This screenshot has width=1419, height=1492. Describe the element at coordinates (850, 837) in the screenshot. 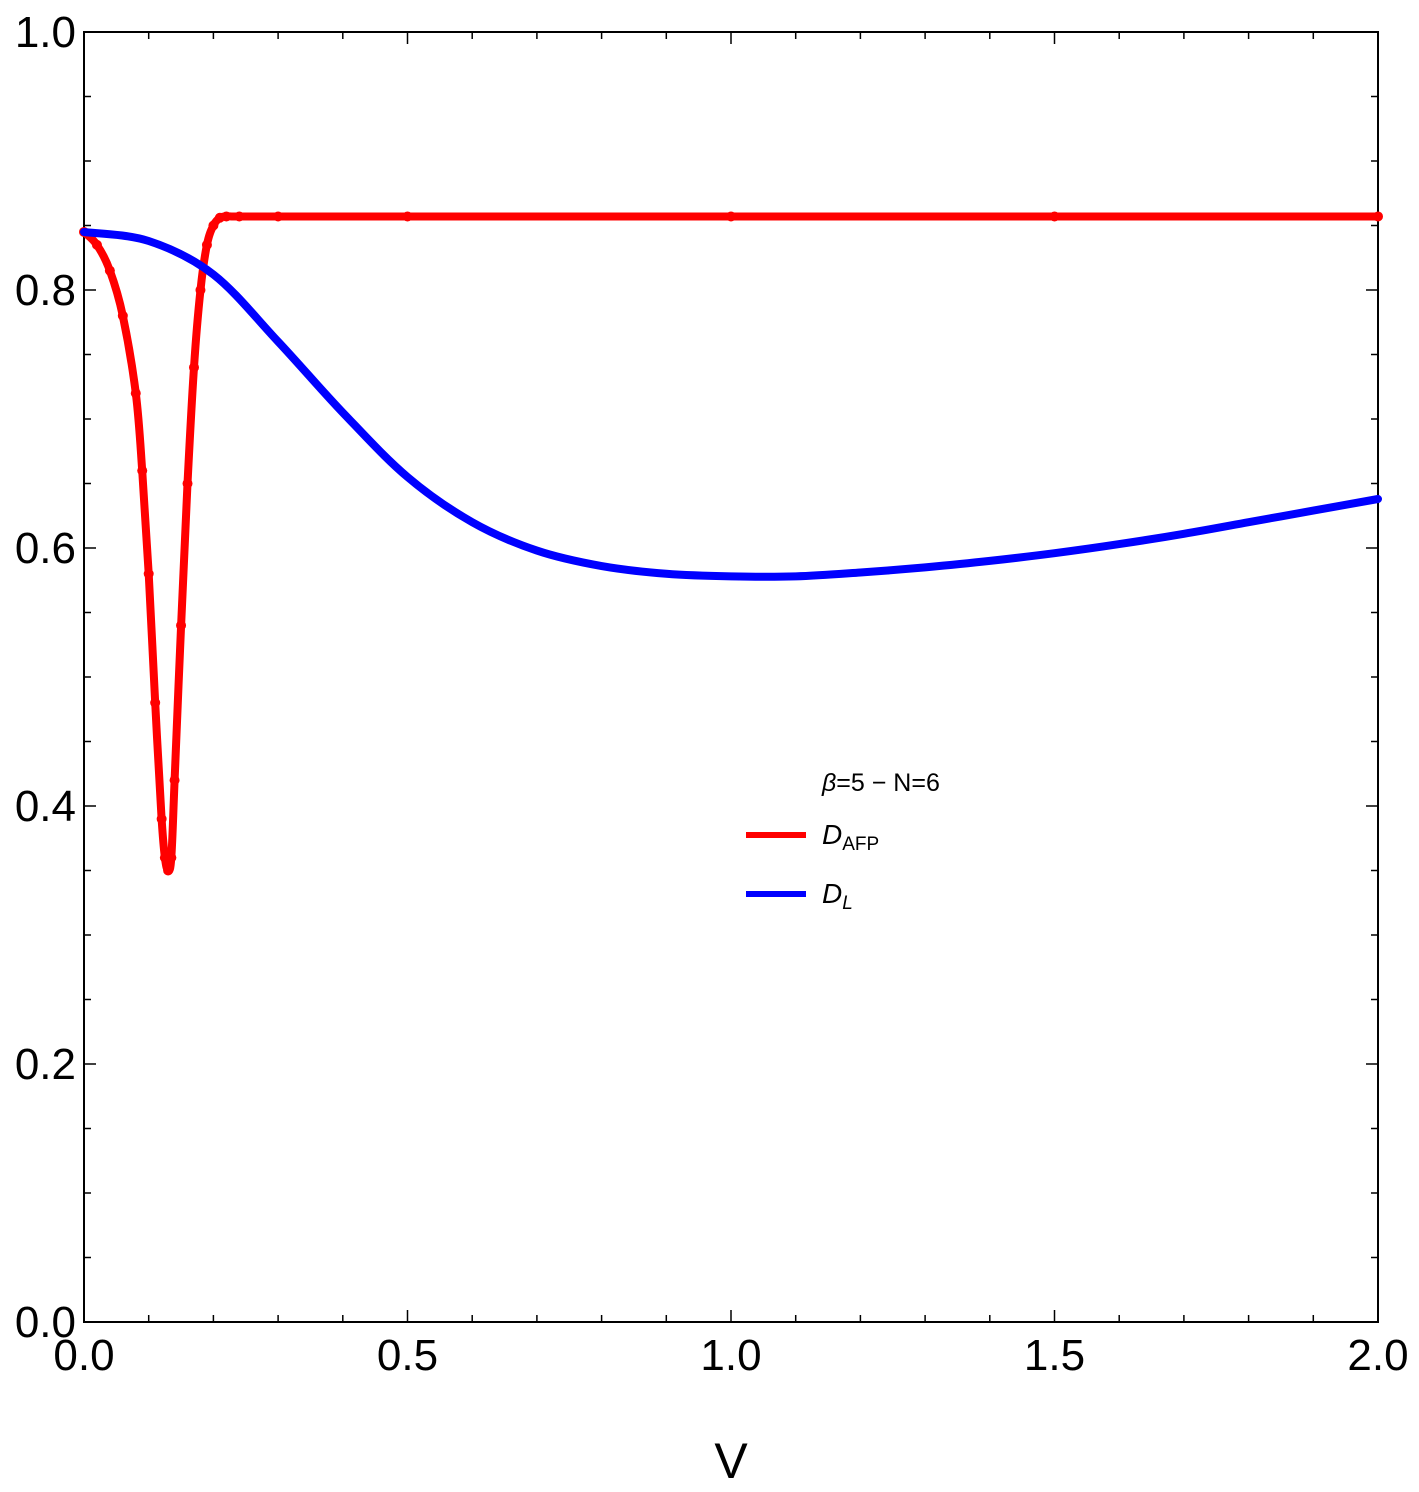

I see `legend-label: DAFP` at that location.